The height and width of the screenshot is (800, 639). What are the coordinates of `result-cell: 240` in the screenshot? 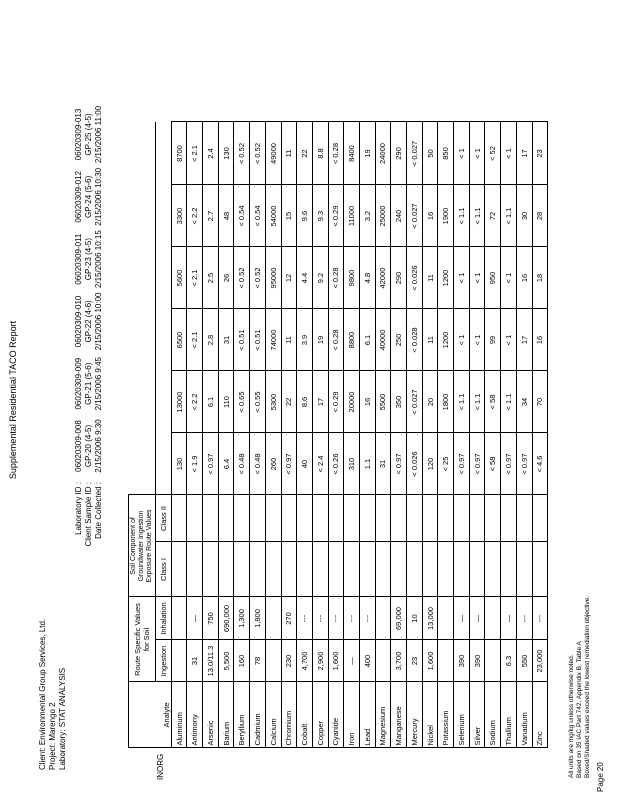 It's located at (398, 216).